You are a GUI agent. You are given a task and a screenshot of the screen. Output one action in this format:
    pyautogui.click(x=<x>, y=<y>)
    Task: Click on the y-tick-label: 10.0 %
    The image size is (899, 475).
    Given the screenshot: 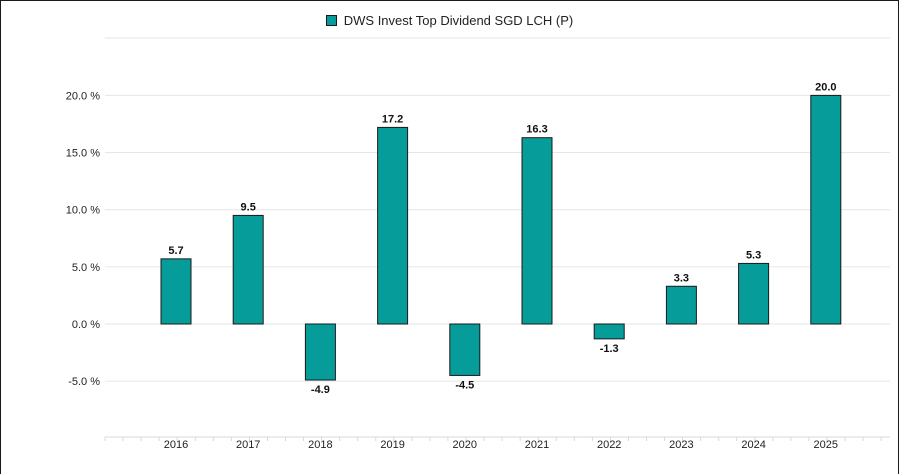 What is the action you would take?
    pyautogui.click(x=83, y=211)
    